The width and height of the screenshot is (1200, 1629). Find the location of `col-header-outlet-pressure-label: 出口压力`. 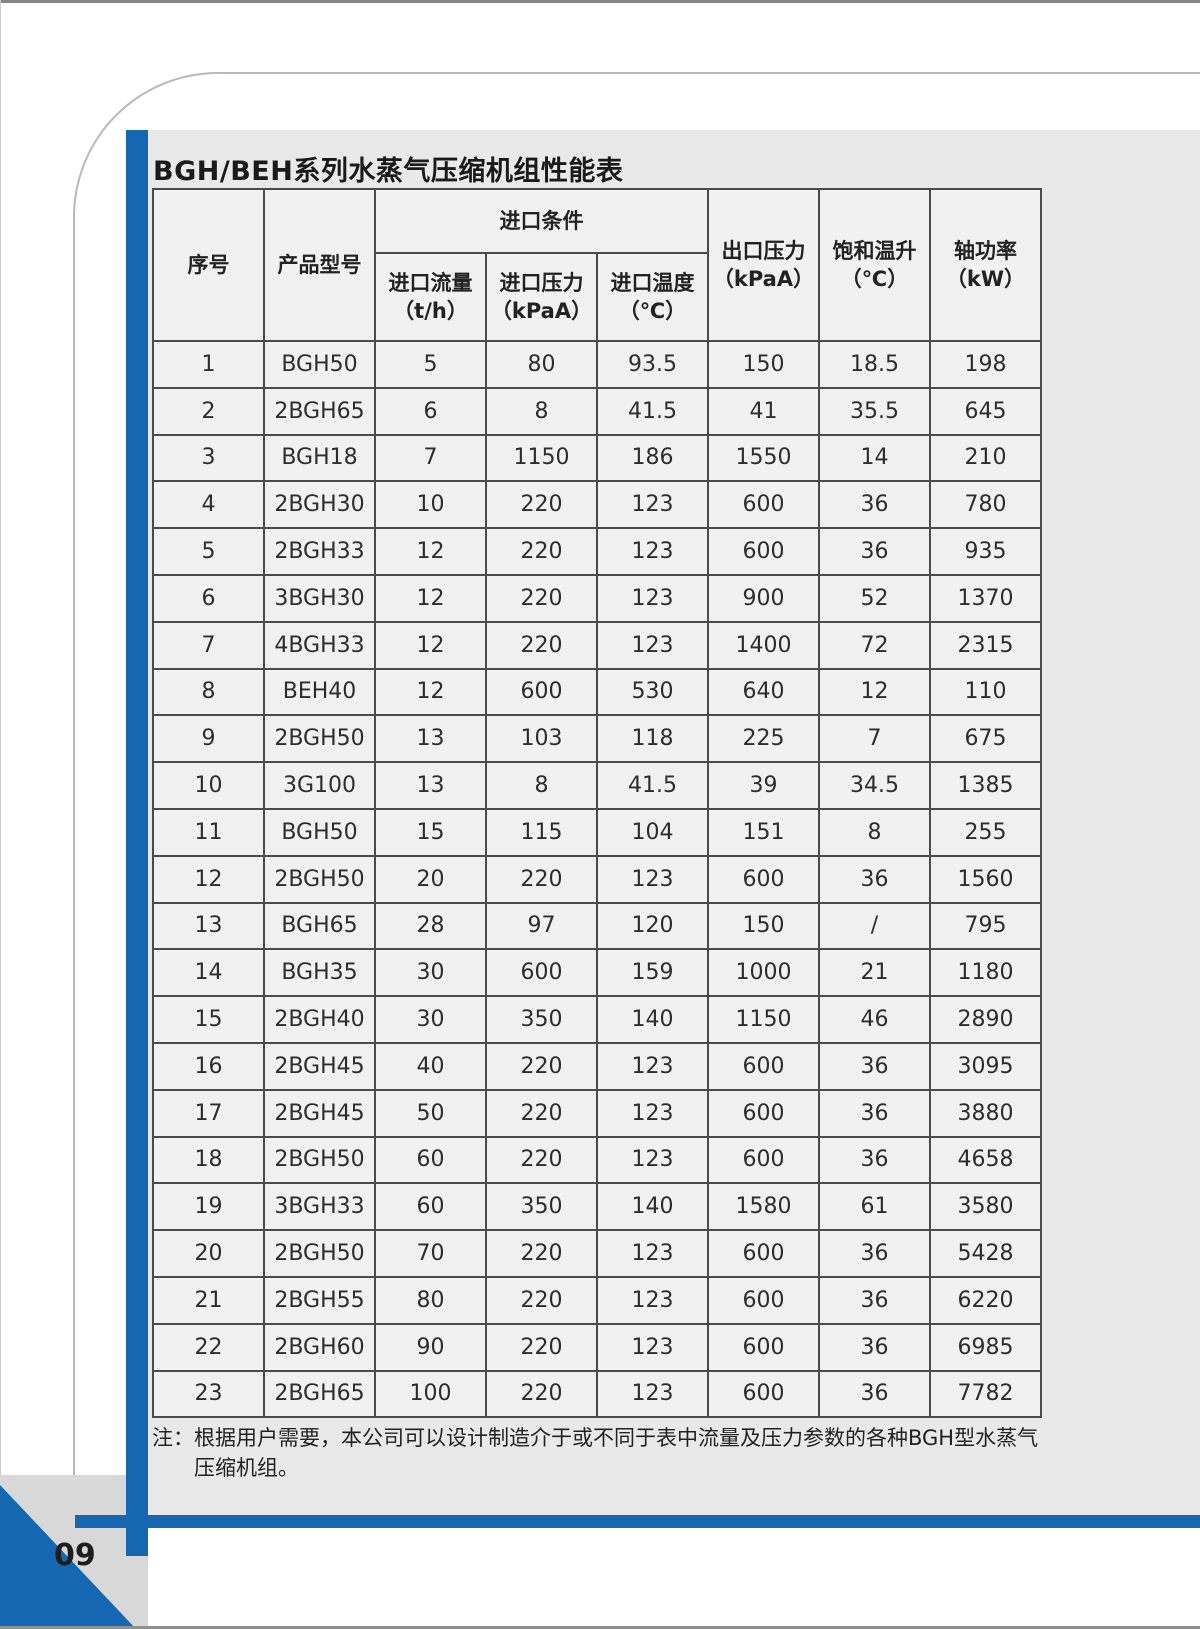

col-header-outlet-pressure-label: 出口压力 is located at coordinates (763, 250).